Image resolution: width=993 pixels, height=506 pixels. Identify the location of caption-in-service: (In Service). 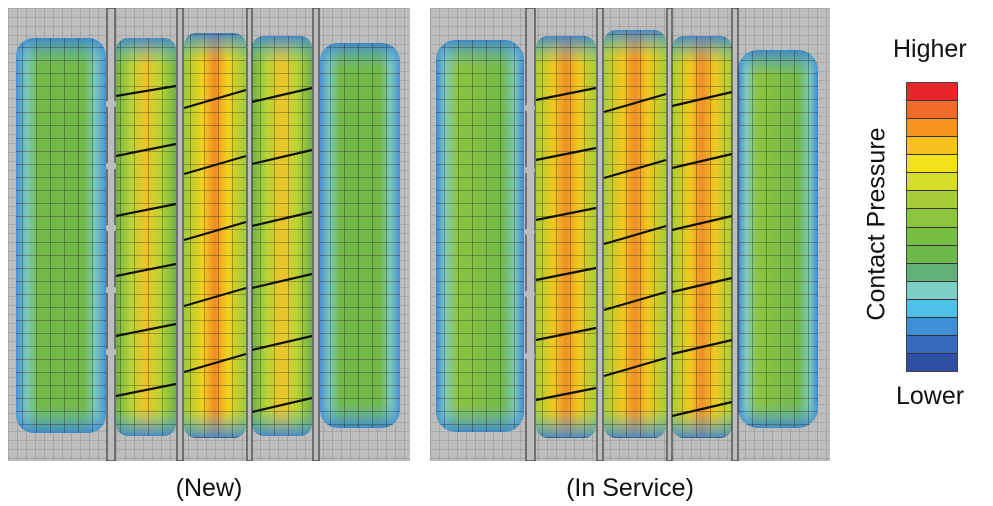
(630, 488).